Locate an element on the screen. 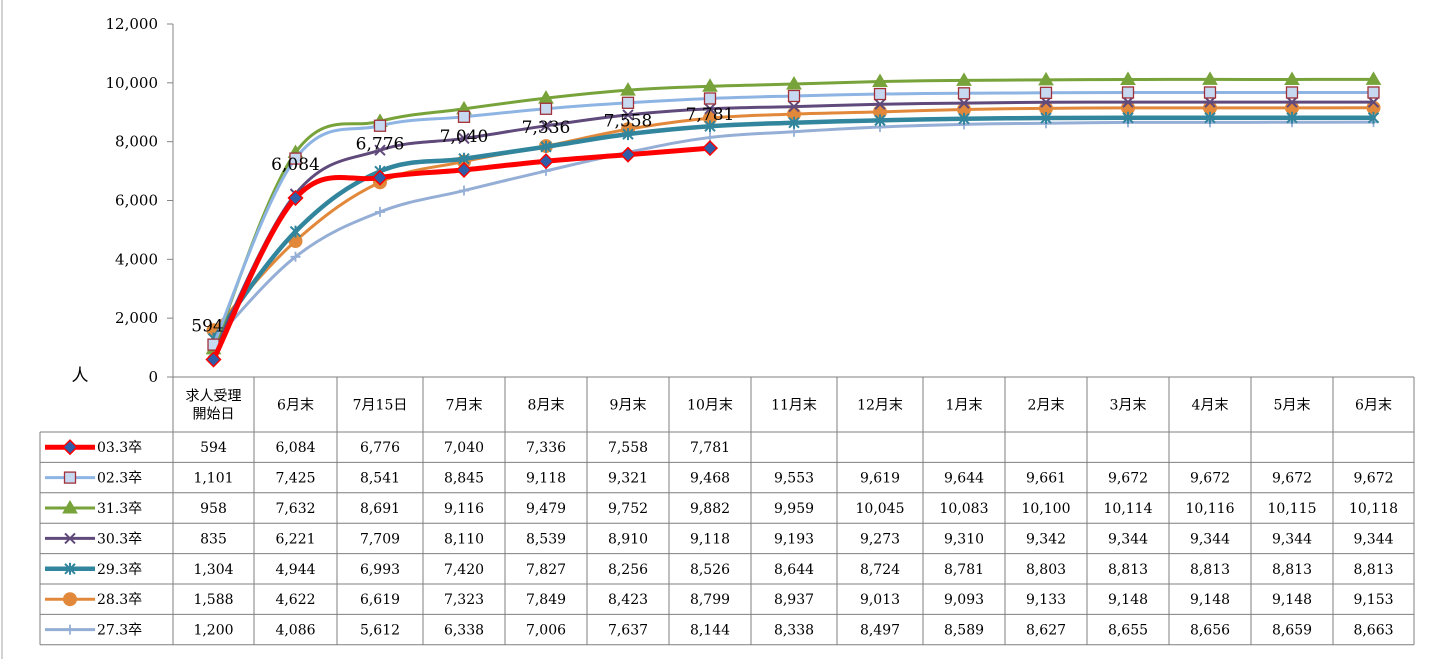 Image resolution: width=1441 pixels, height=659 pixels. category-label: 4月末 is located at coordinates (1210, 406).